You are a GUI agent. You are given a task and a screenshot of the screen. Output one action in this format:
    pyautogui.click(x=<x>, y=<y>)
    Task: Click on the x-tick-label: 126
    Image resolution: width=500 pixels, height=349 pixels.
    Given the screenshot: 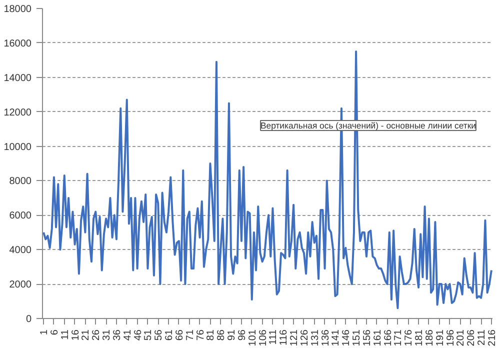 What is the action you would take?
    pyautogui.click(x=304, y=337)
    